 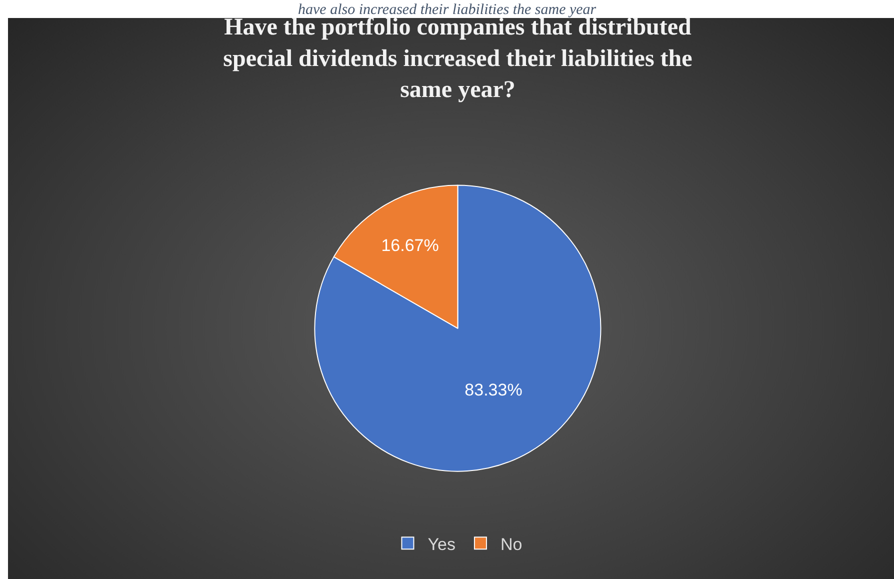 What do you see at coordinates (447, 10) in the screenshot?
I see `text: have also increased their liabilities the same year` at bounding box center [447, 10].